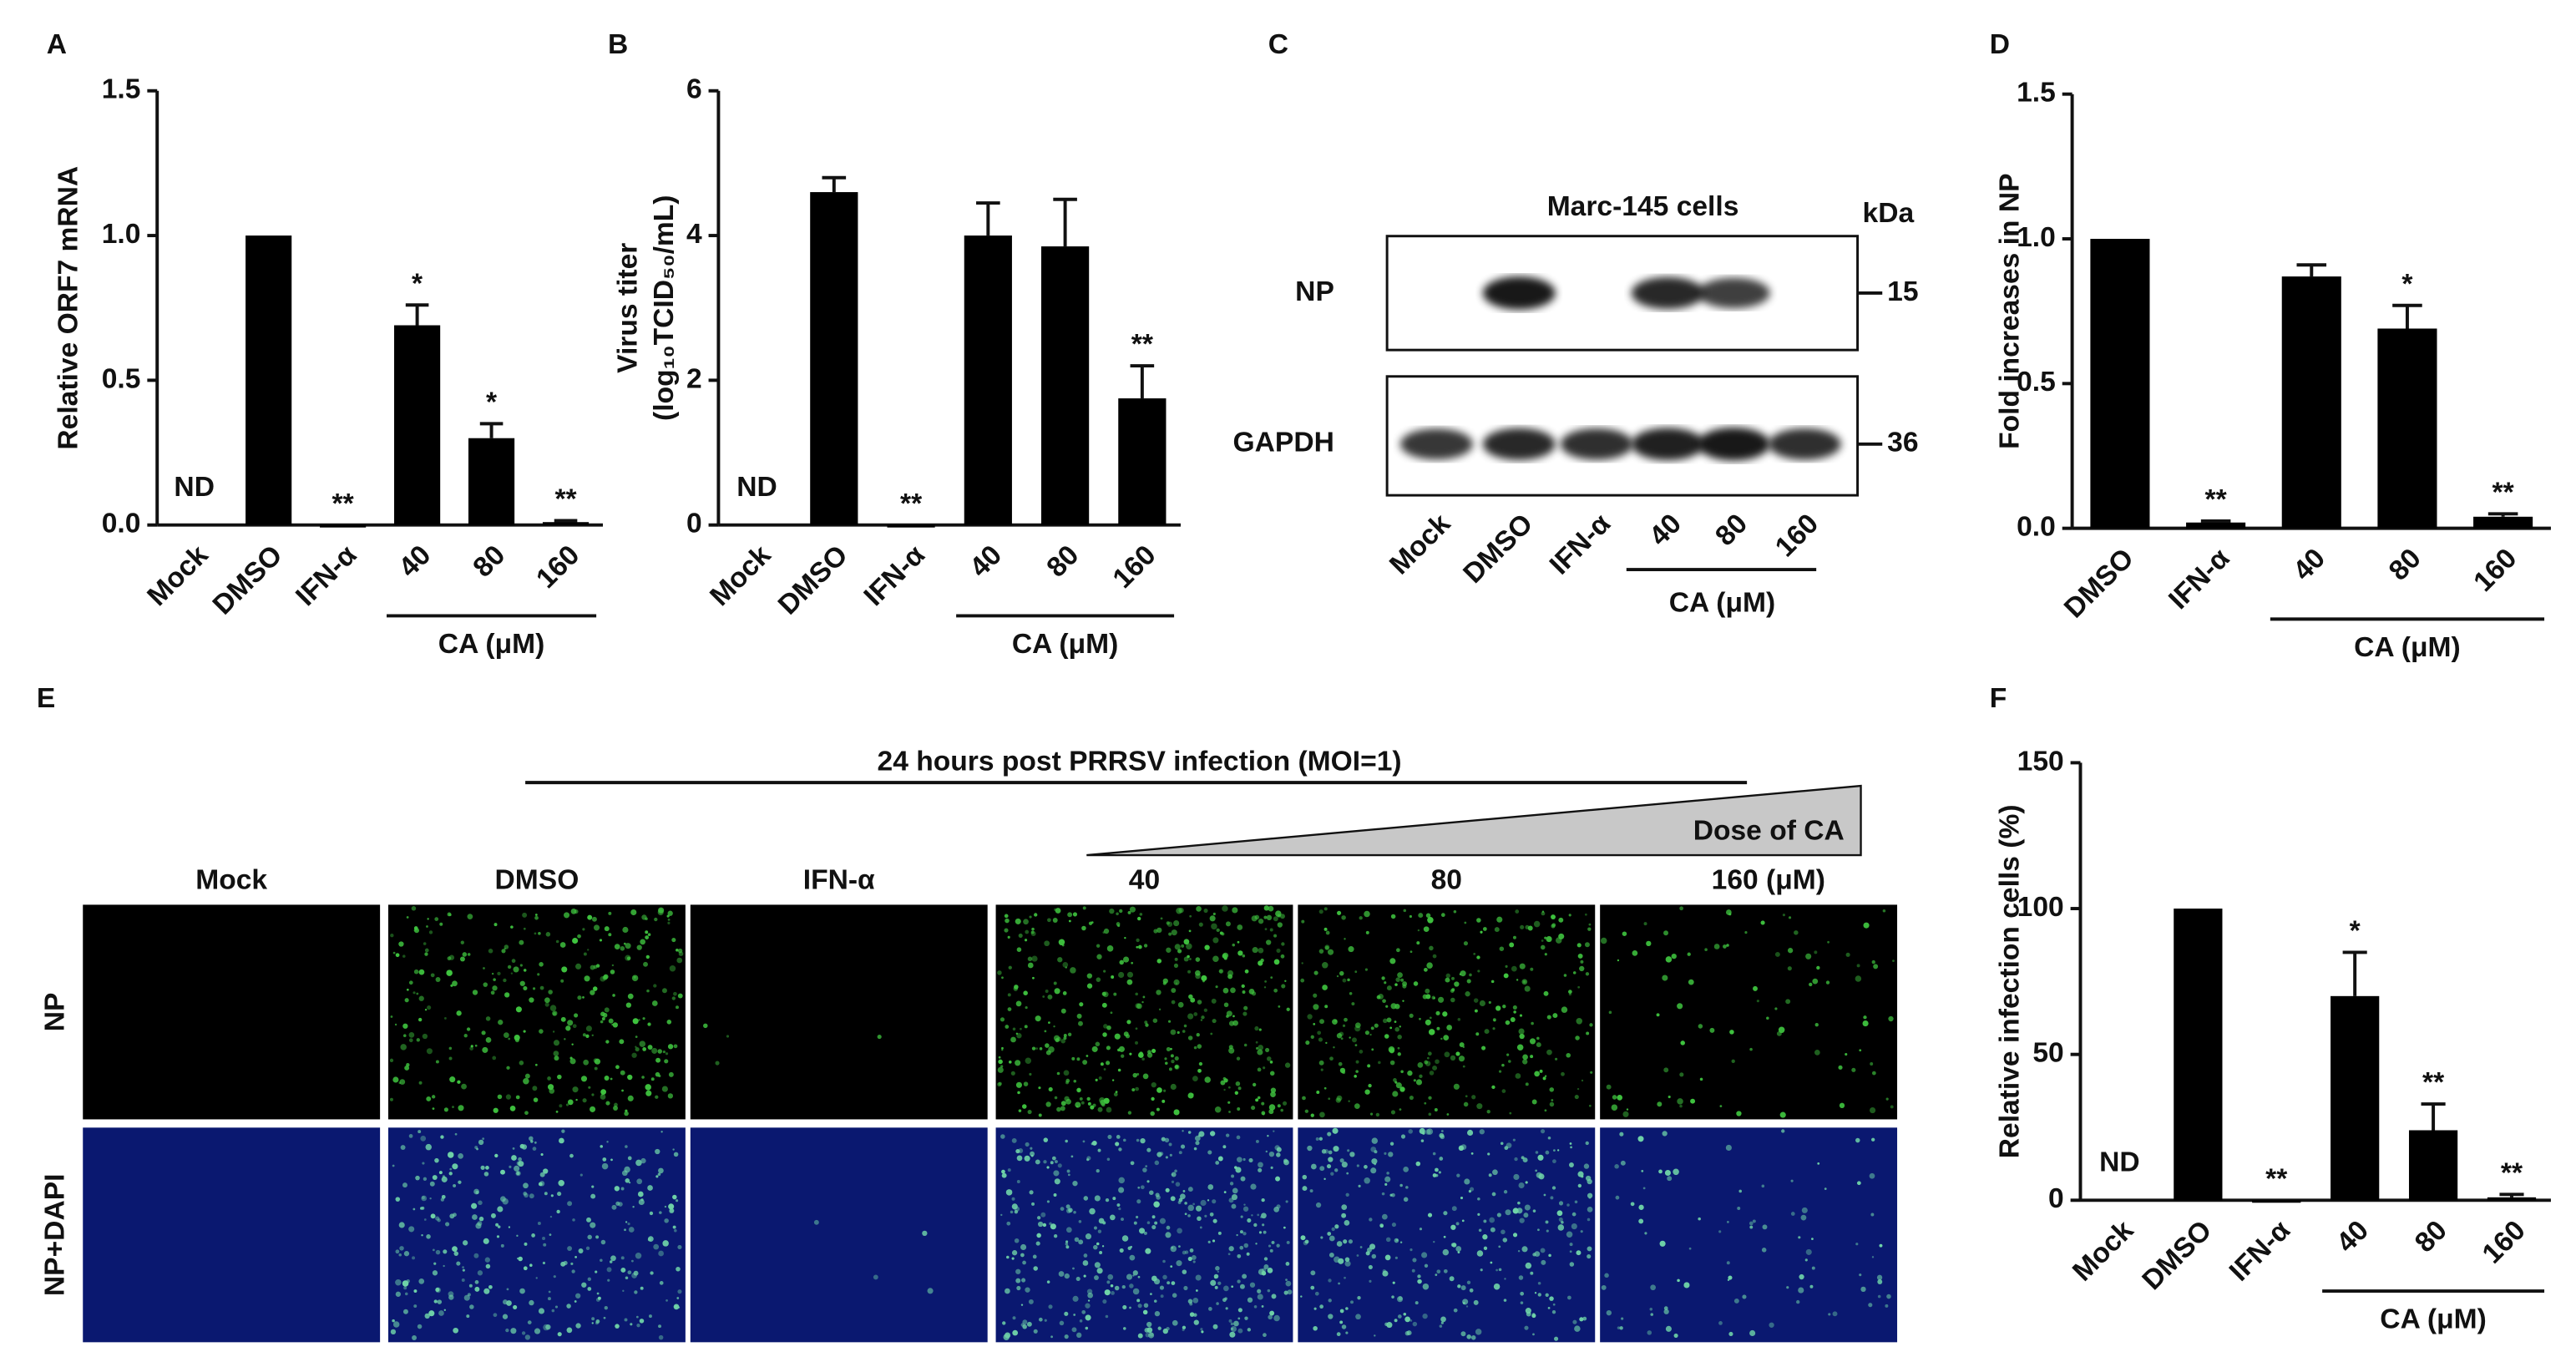  What do you see at coordinates (2433, 1319) in the screenshot?
I see `group-label: CA (μM)` at bounding box center [2433, 1319].